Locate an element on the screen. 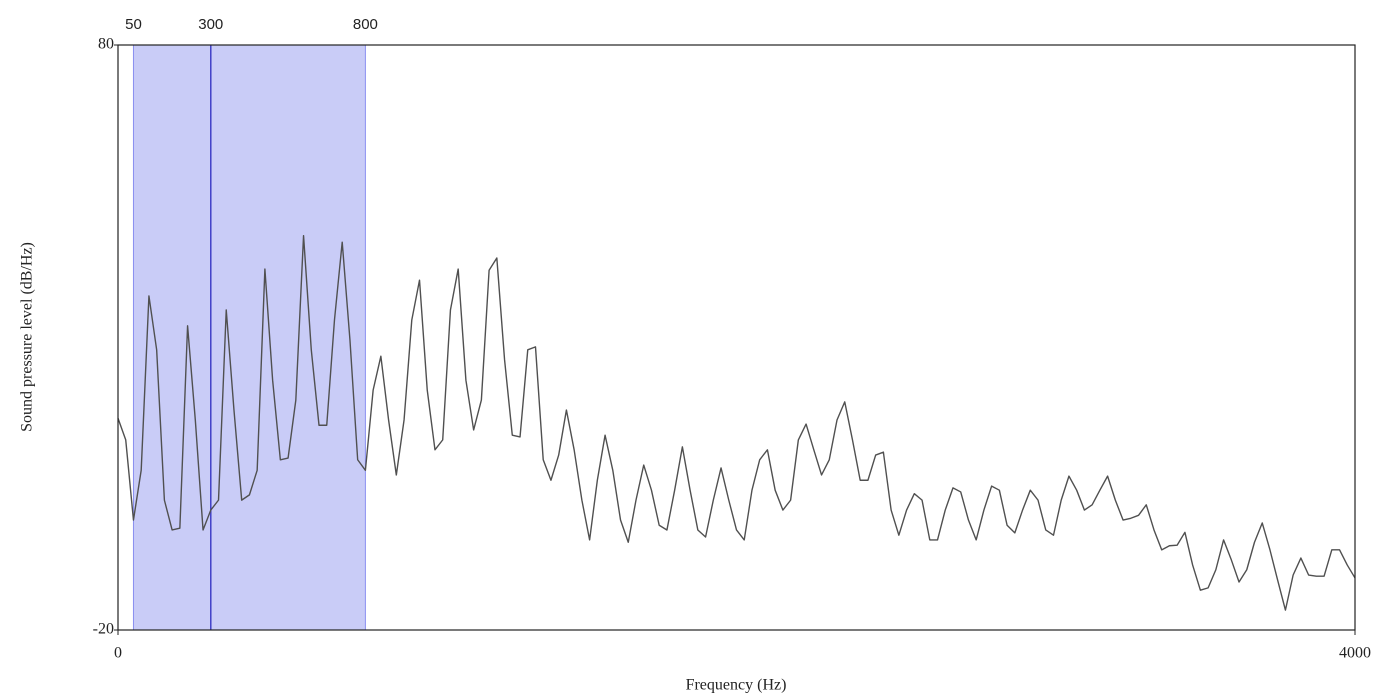 Image resolution: width=1387 pixels, height=700 pixels. top-tick-label: 800 is located at coordinates (365, 24).